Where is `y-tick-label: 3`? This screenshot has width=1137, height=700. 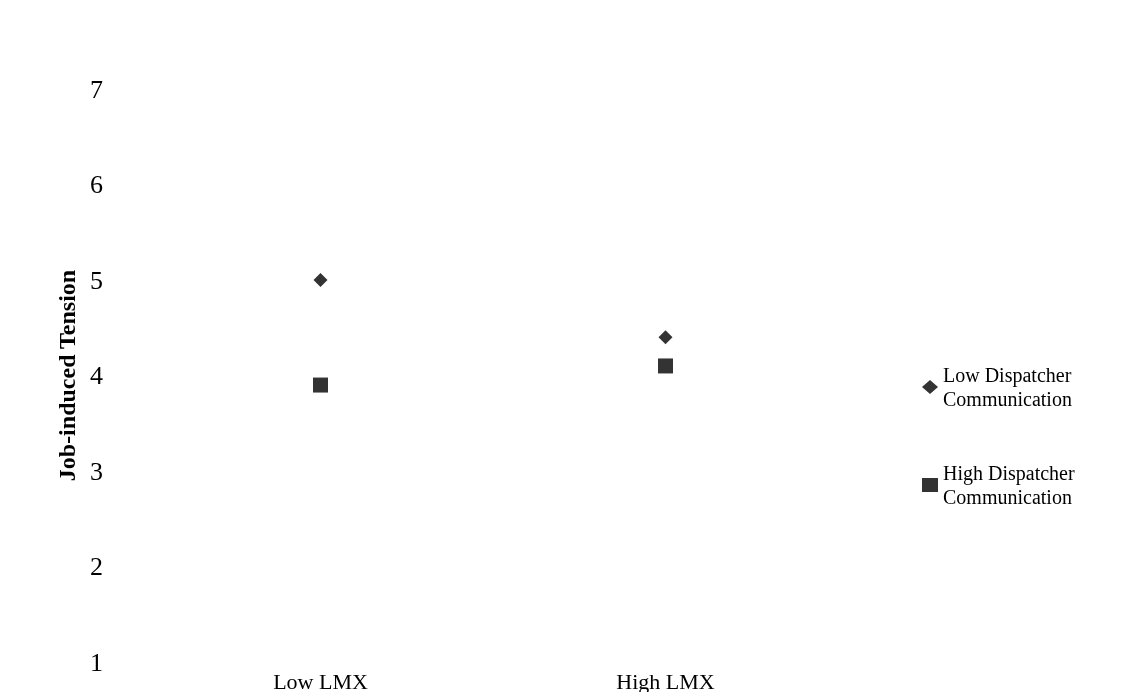 y-tick-label: 3 is located at coordinates (96, 471).